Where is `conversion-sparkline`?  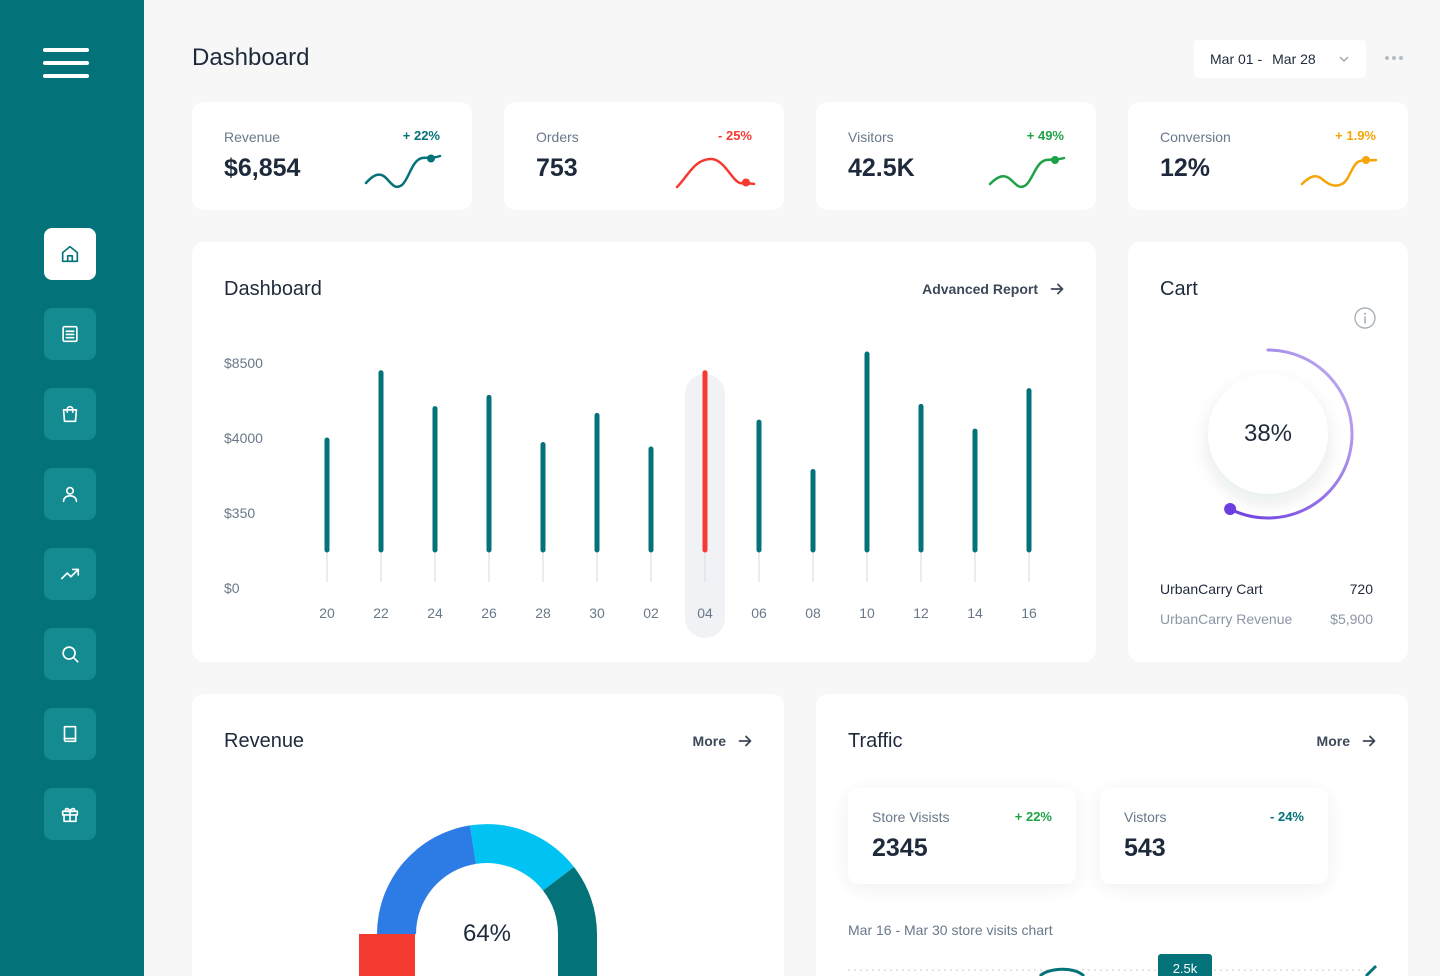 conversion-sparkline is located at coordinates (1339, 171).